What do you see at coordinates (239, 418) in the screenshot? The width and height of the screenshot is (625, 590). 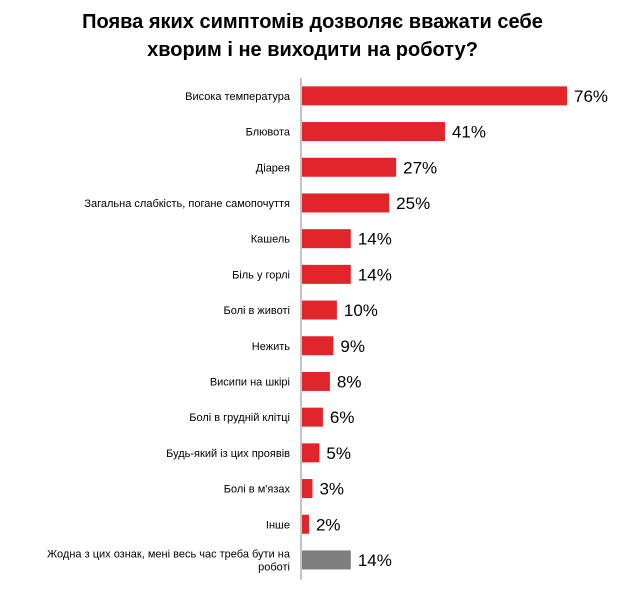 I see `category-label-9: Болі в грудній клітці` at bounding box center [239, 418].